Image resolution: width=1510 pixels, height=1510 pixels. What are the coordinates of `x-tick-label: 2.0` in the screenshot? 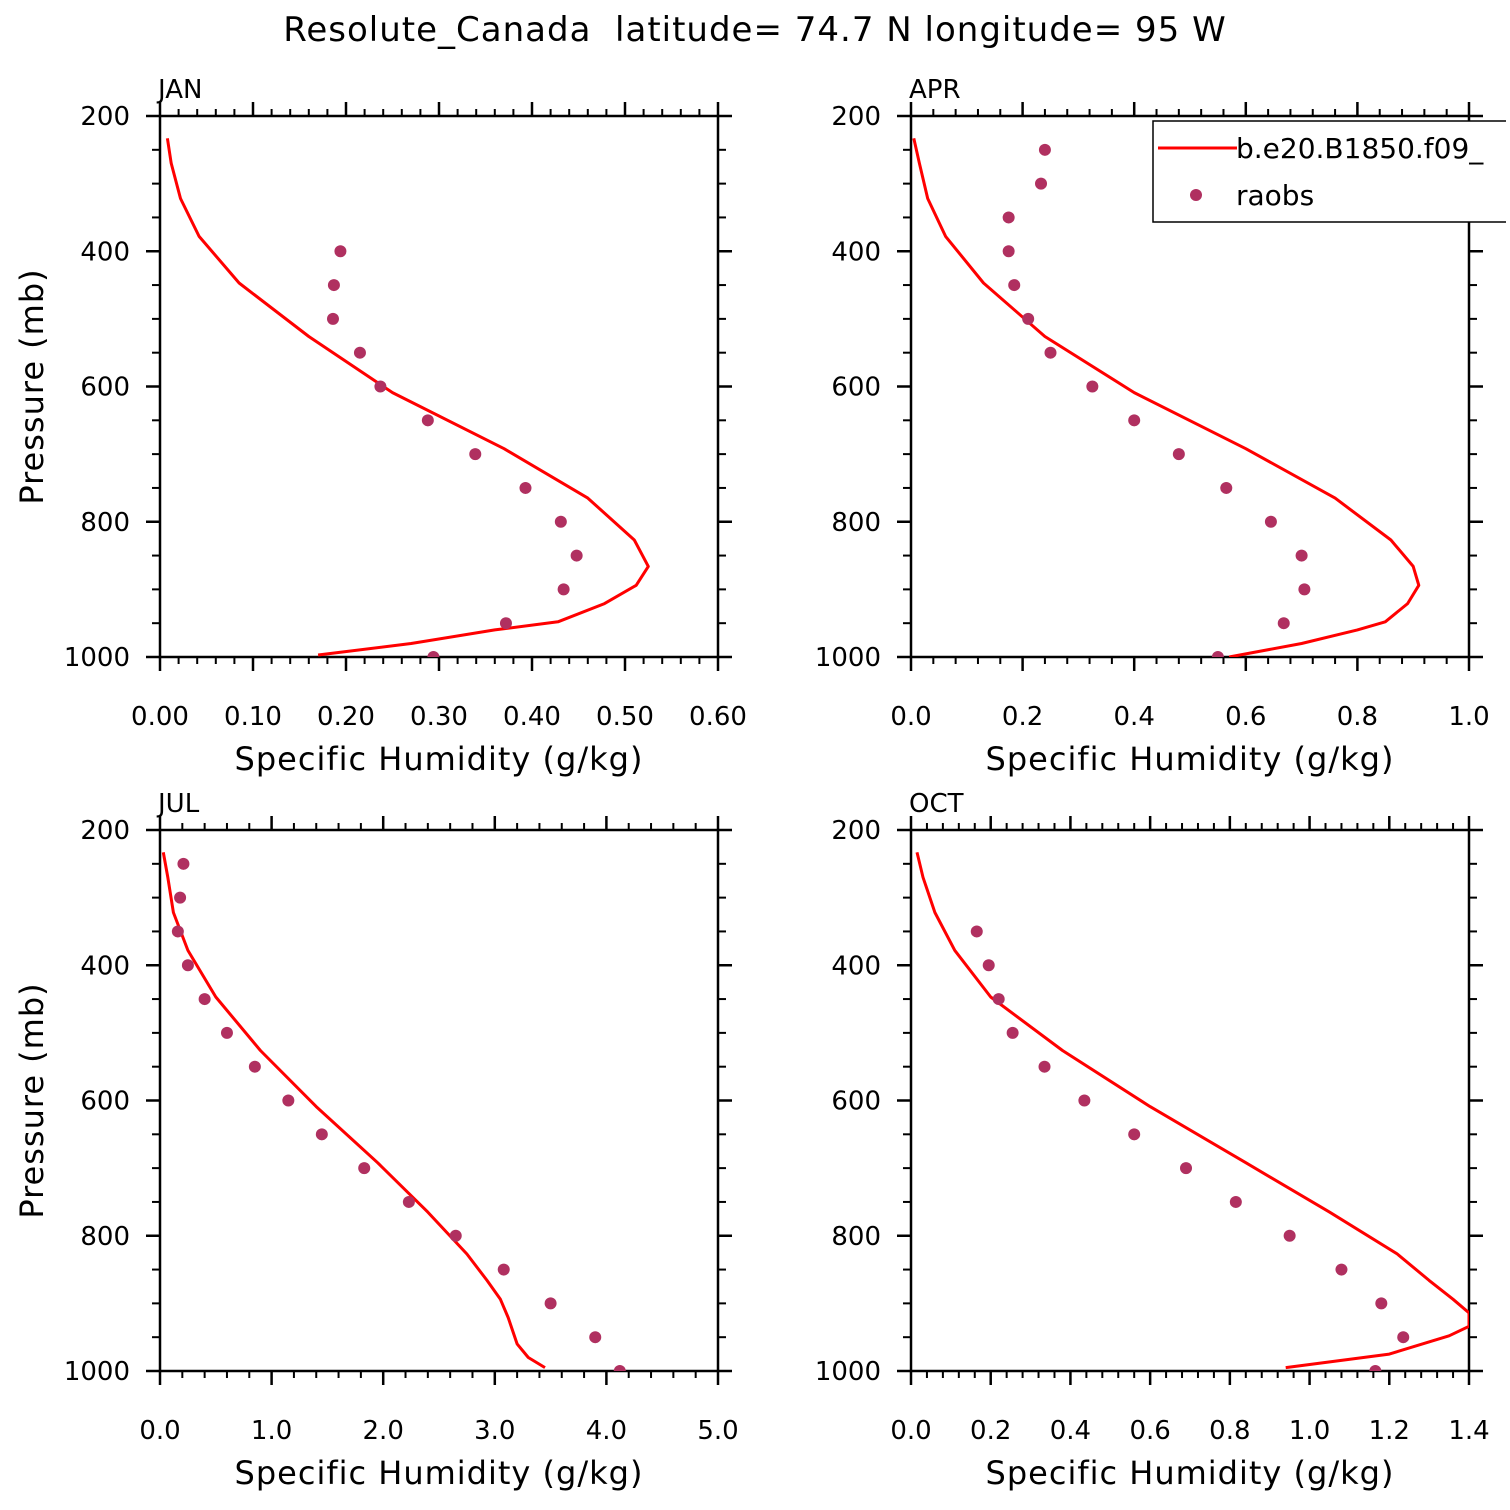 It's located at (383, 1431).